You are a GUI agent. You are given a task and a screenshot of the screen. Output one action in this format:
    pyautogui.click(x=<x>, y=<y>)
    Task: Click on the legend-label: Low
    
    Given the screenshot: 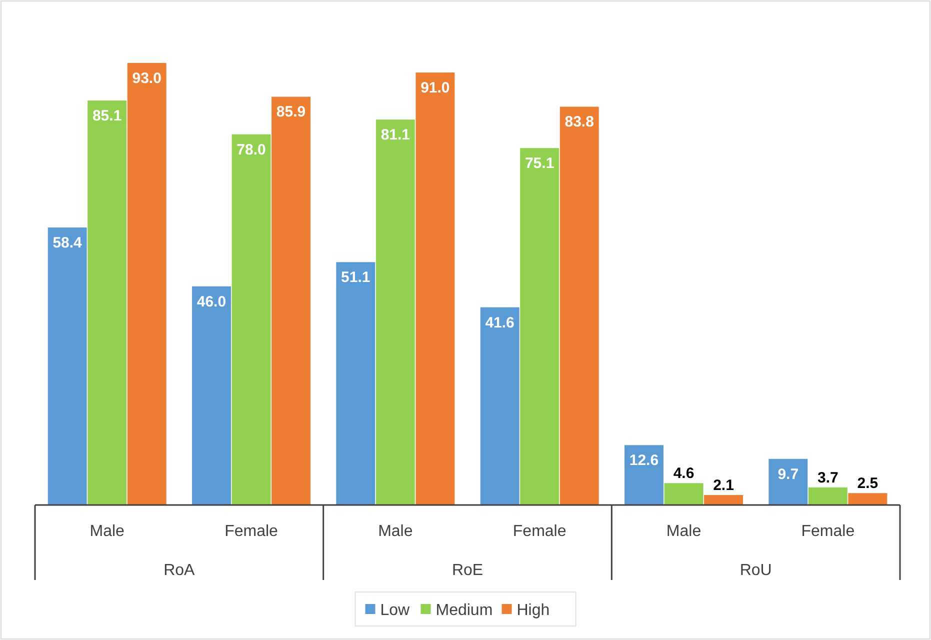 What is the action you would take?
    pyautogui.click(x=395, y=610)
    